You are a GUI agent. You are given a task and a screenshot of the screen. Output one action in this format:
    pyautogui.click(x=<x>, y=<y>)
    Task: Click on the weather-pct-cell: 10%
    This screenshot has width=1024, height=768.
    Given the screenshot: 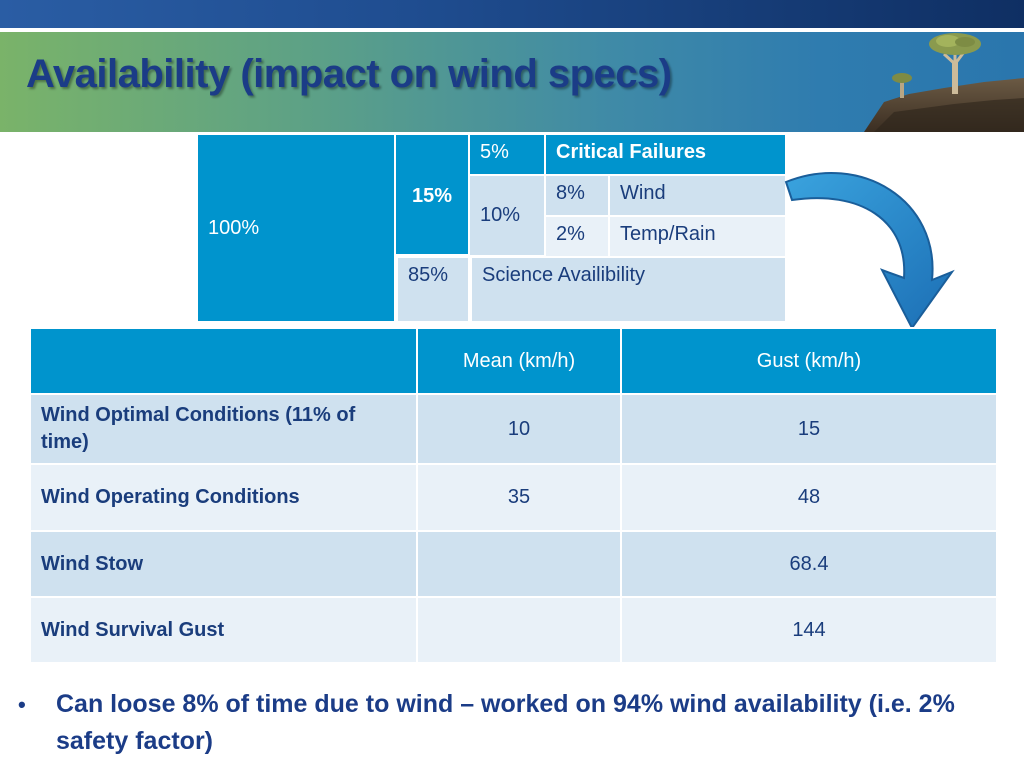 What is the action you would take?
    pyautogui.click(x=507, y=215)
    